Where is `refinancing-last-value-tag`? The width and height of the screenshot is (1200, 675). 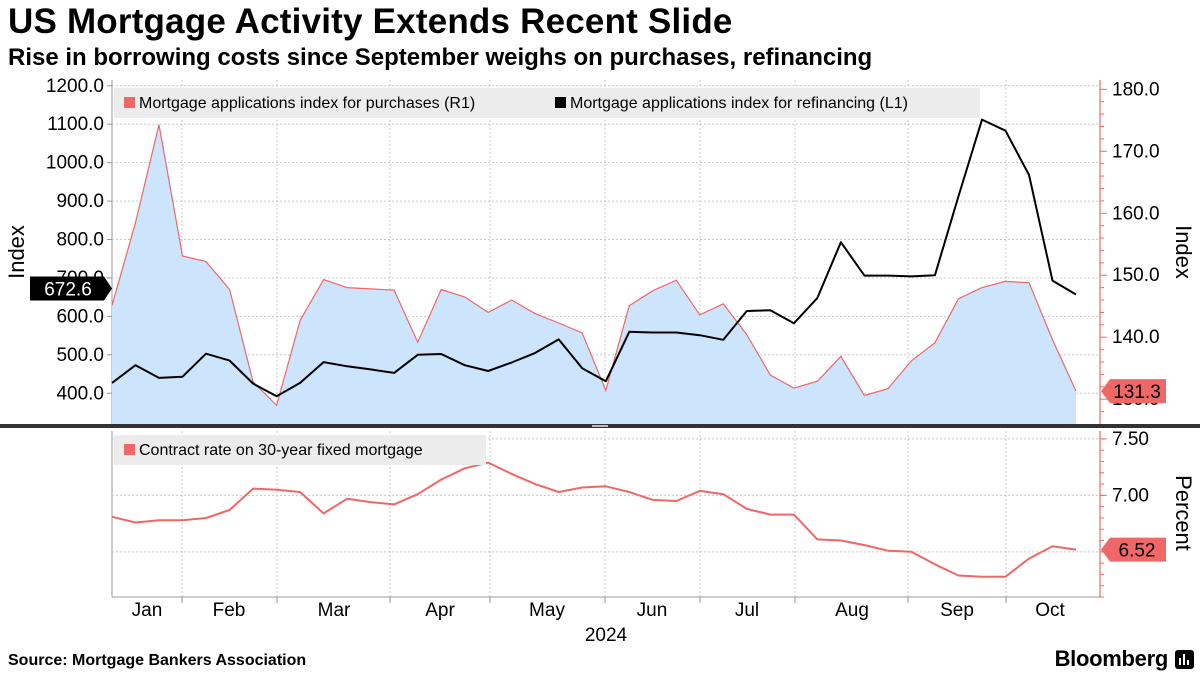 refinancing-last-value-tag is located at coordinates (71, 288).